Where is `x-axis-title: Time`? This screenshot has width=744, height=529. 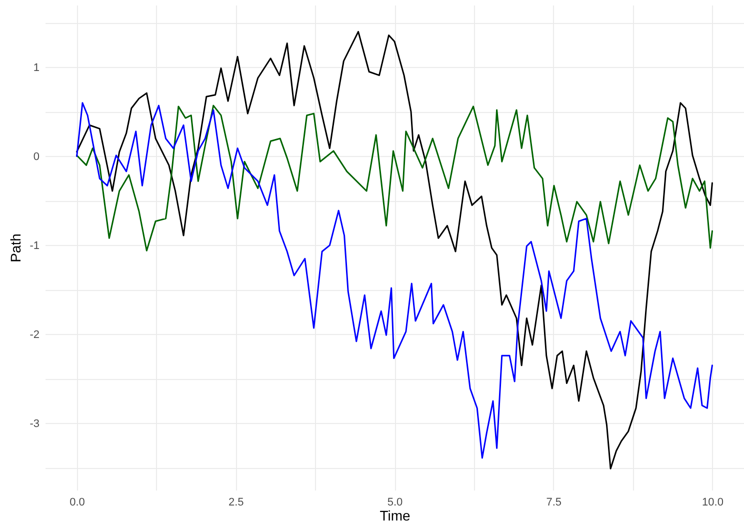
x-axis-title: Time is located at coordinates (395, 516).